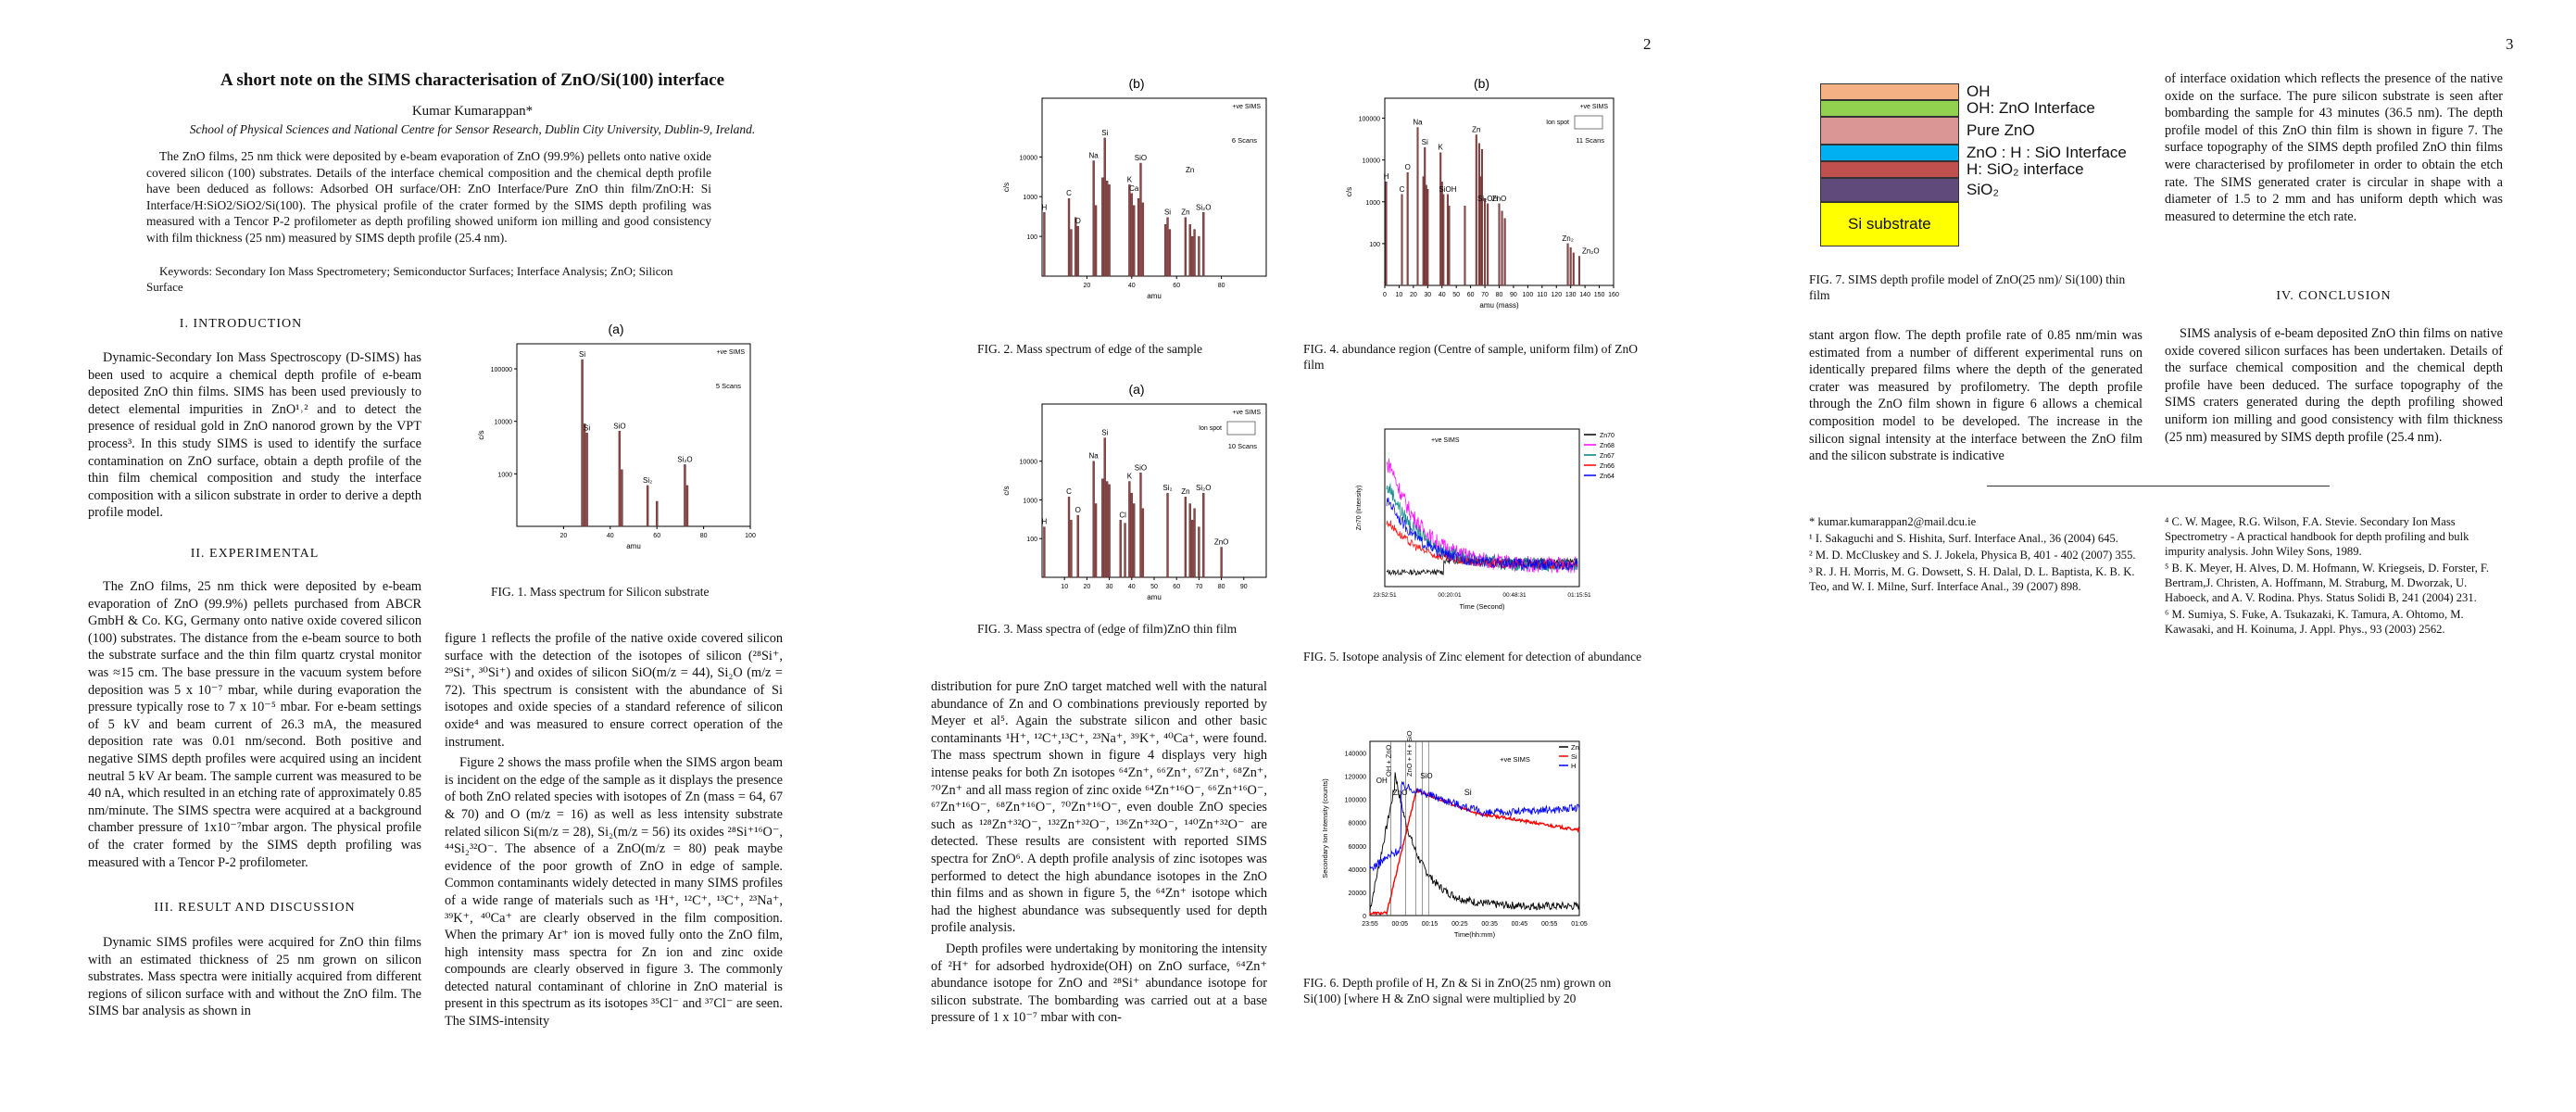 The height and width of the screenshot is (1112, 2576). I want to click on x-axis-label: amu (mass), so click(1499, 305).